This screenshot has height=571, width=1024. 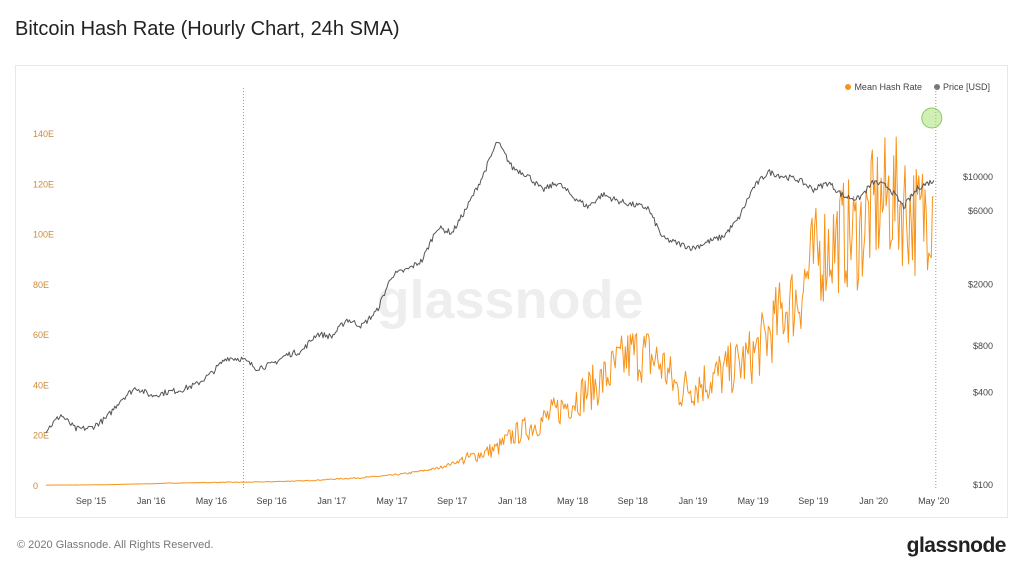 I want to click on x-tick: May '20, so click(x=933, y=501).